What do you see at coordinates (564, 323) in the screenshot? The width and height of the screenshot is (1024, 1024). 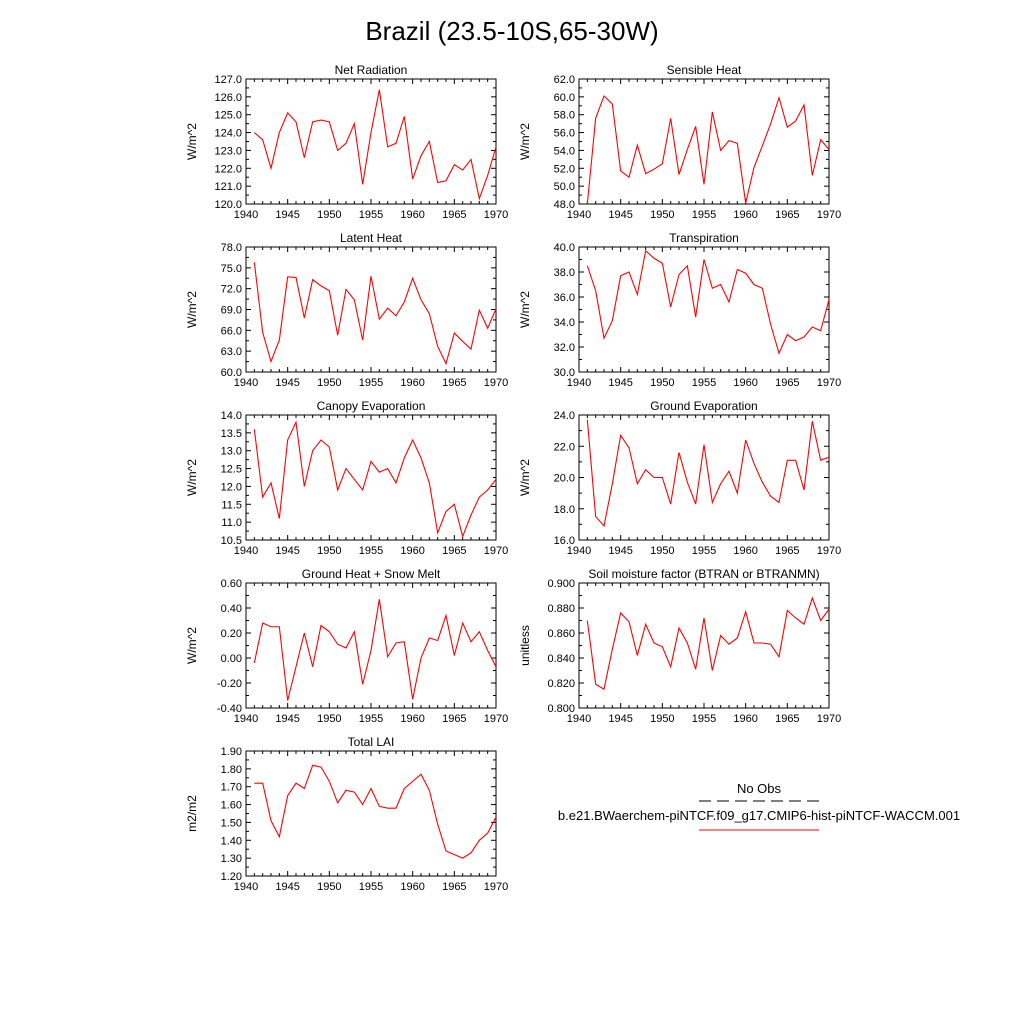 I see `y-tick-label: 34.0` at bounding box center [564, 323].